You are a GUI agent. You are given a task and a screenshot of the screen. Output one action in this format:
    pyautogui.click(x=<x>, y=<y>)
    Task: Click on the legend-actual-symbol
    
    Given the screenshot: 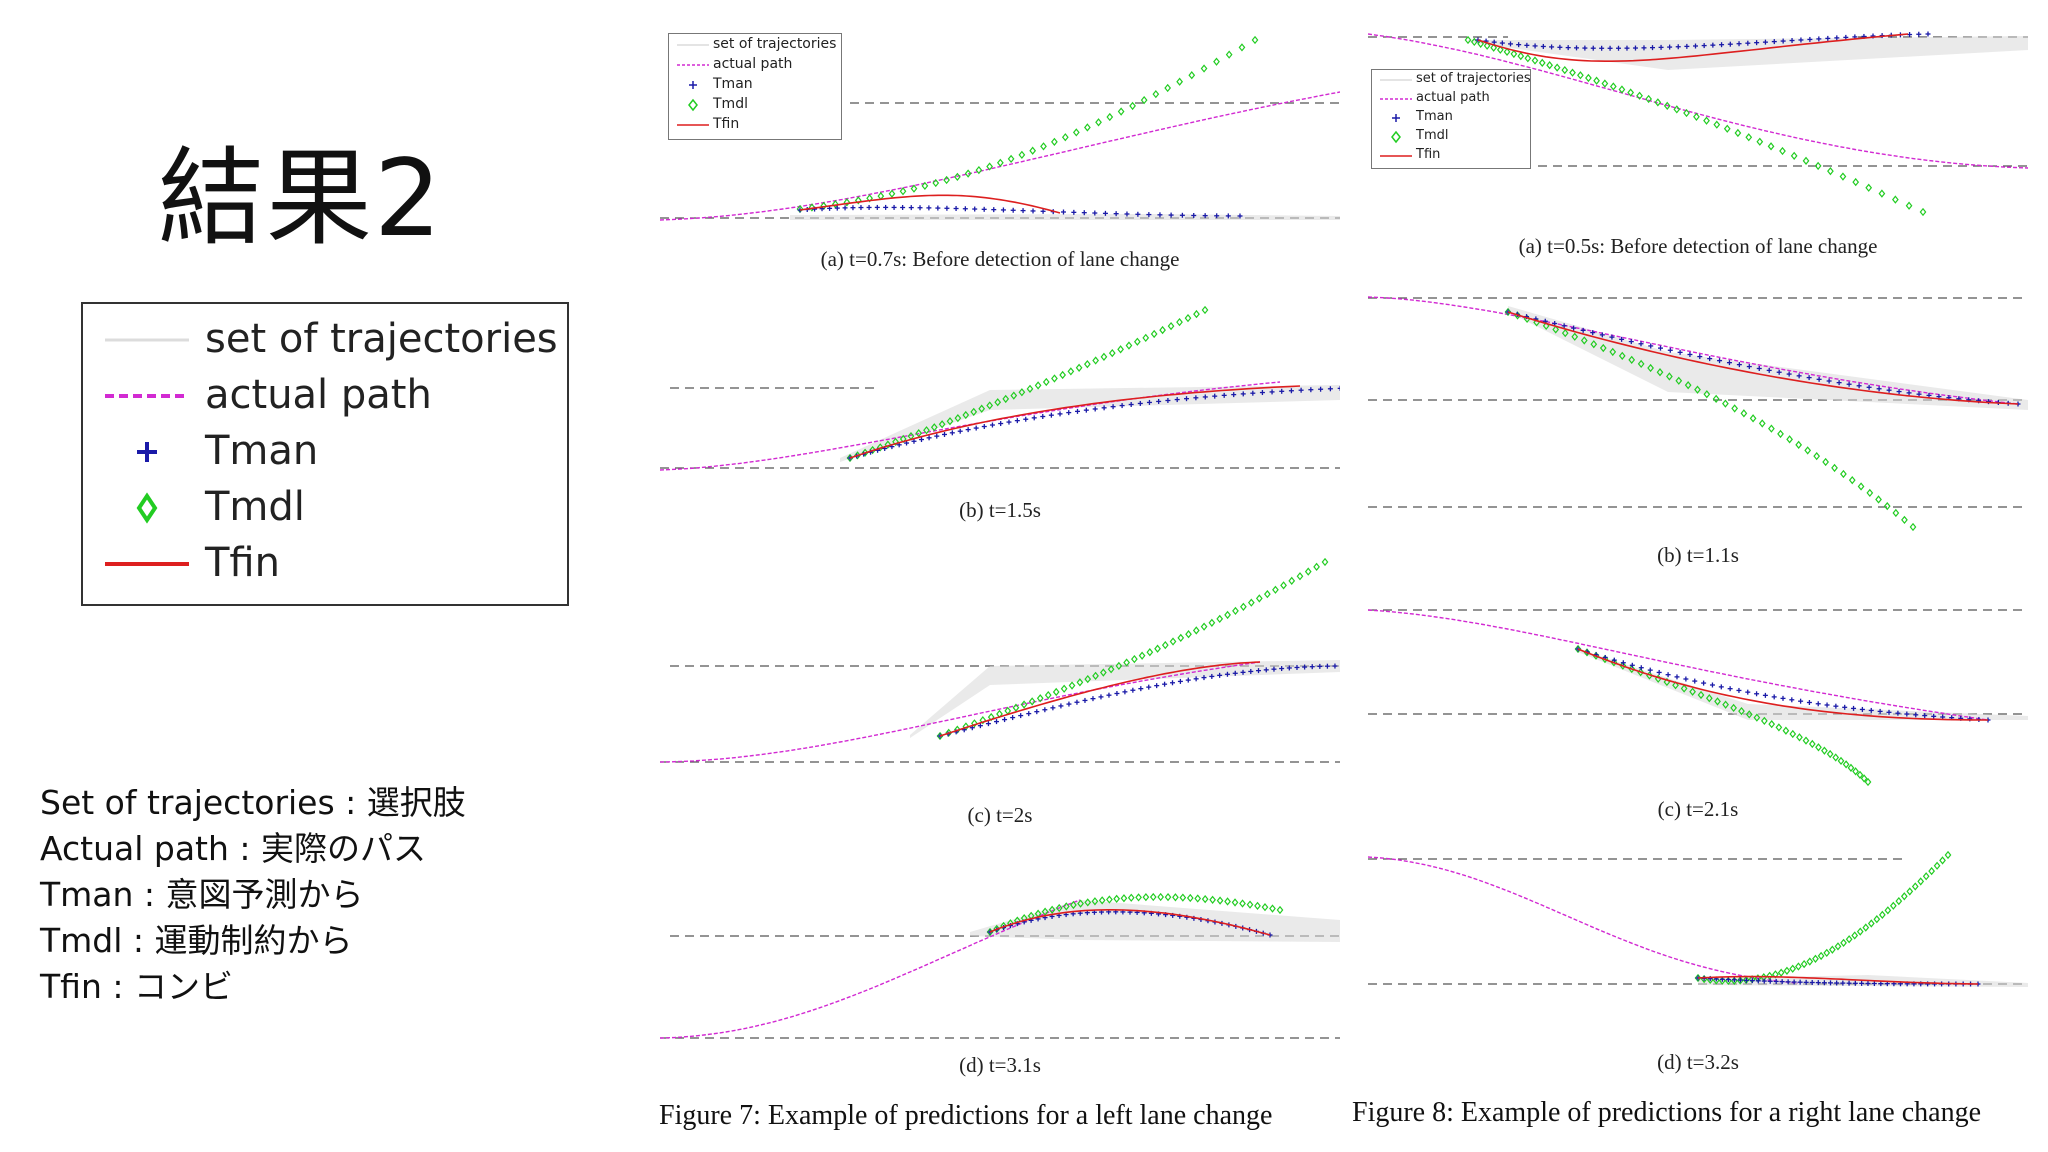 What is the action you would take?
    pyautogui.click(x=147, y=396)
    